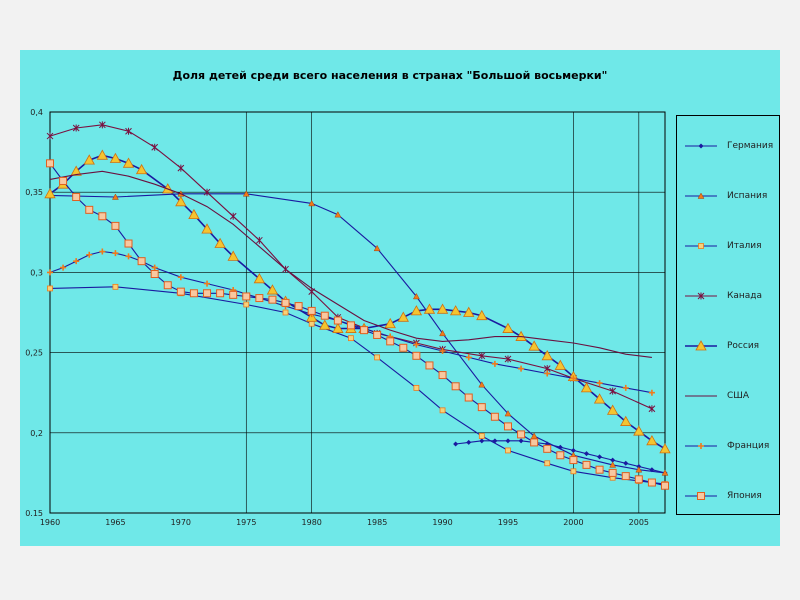 This screenshot has height=600, width=800. Describe the element at coordinates (747, 196) in the screenshot. I see `legend-label: Испания` at that location.